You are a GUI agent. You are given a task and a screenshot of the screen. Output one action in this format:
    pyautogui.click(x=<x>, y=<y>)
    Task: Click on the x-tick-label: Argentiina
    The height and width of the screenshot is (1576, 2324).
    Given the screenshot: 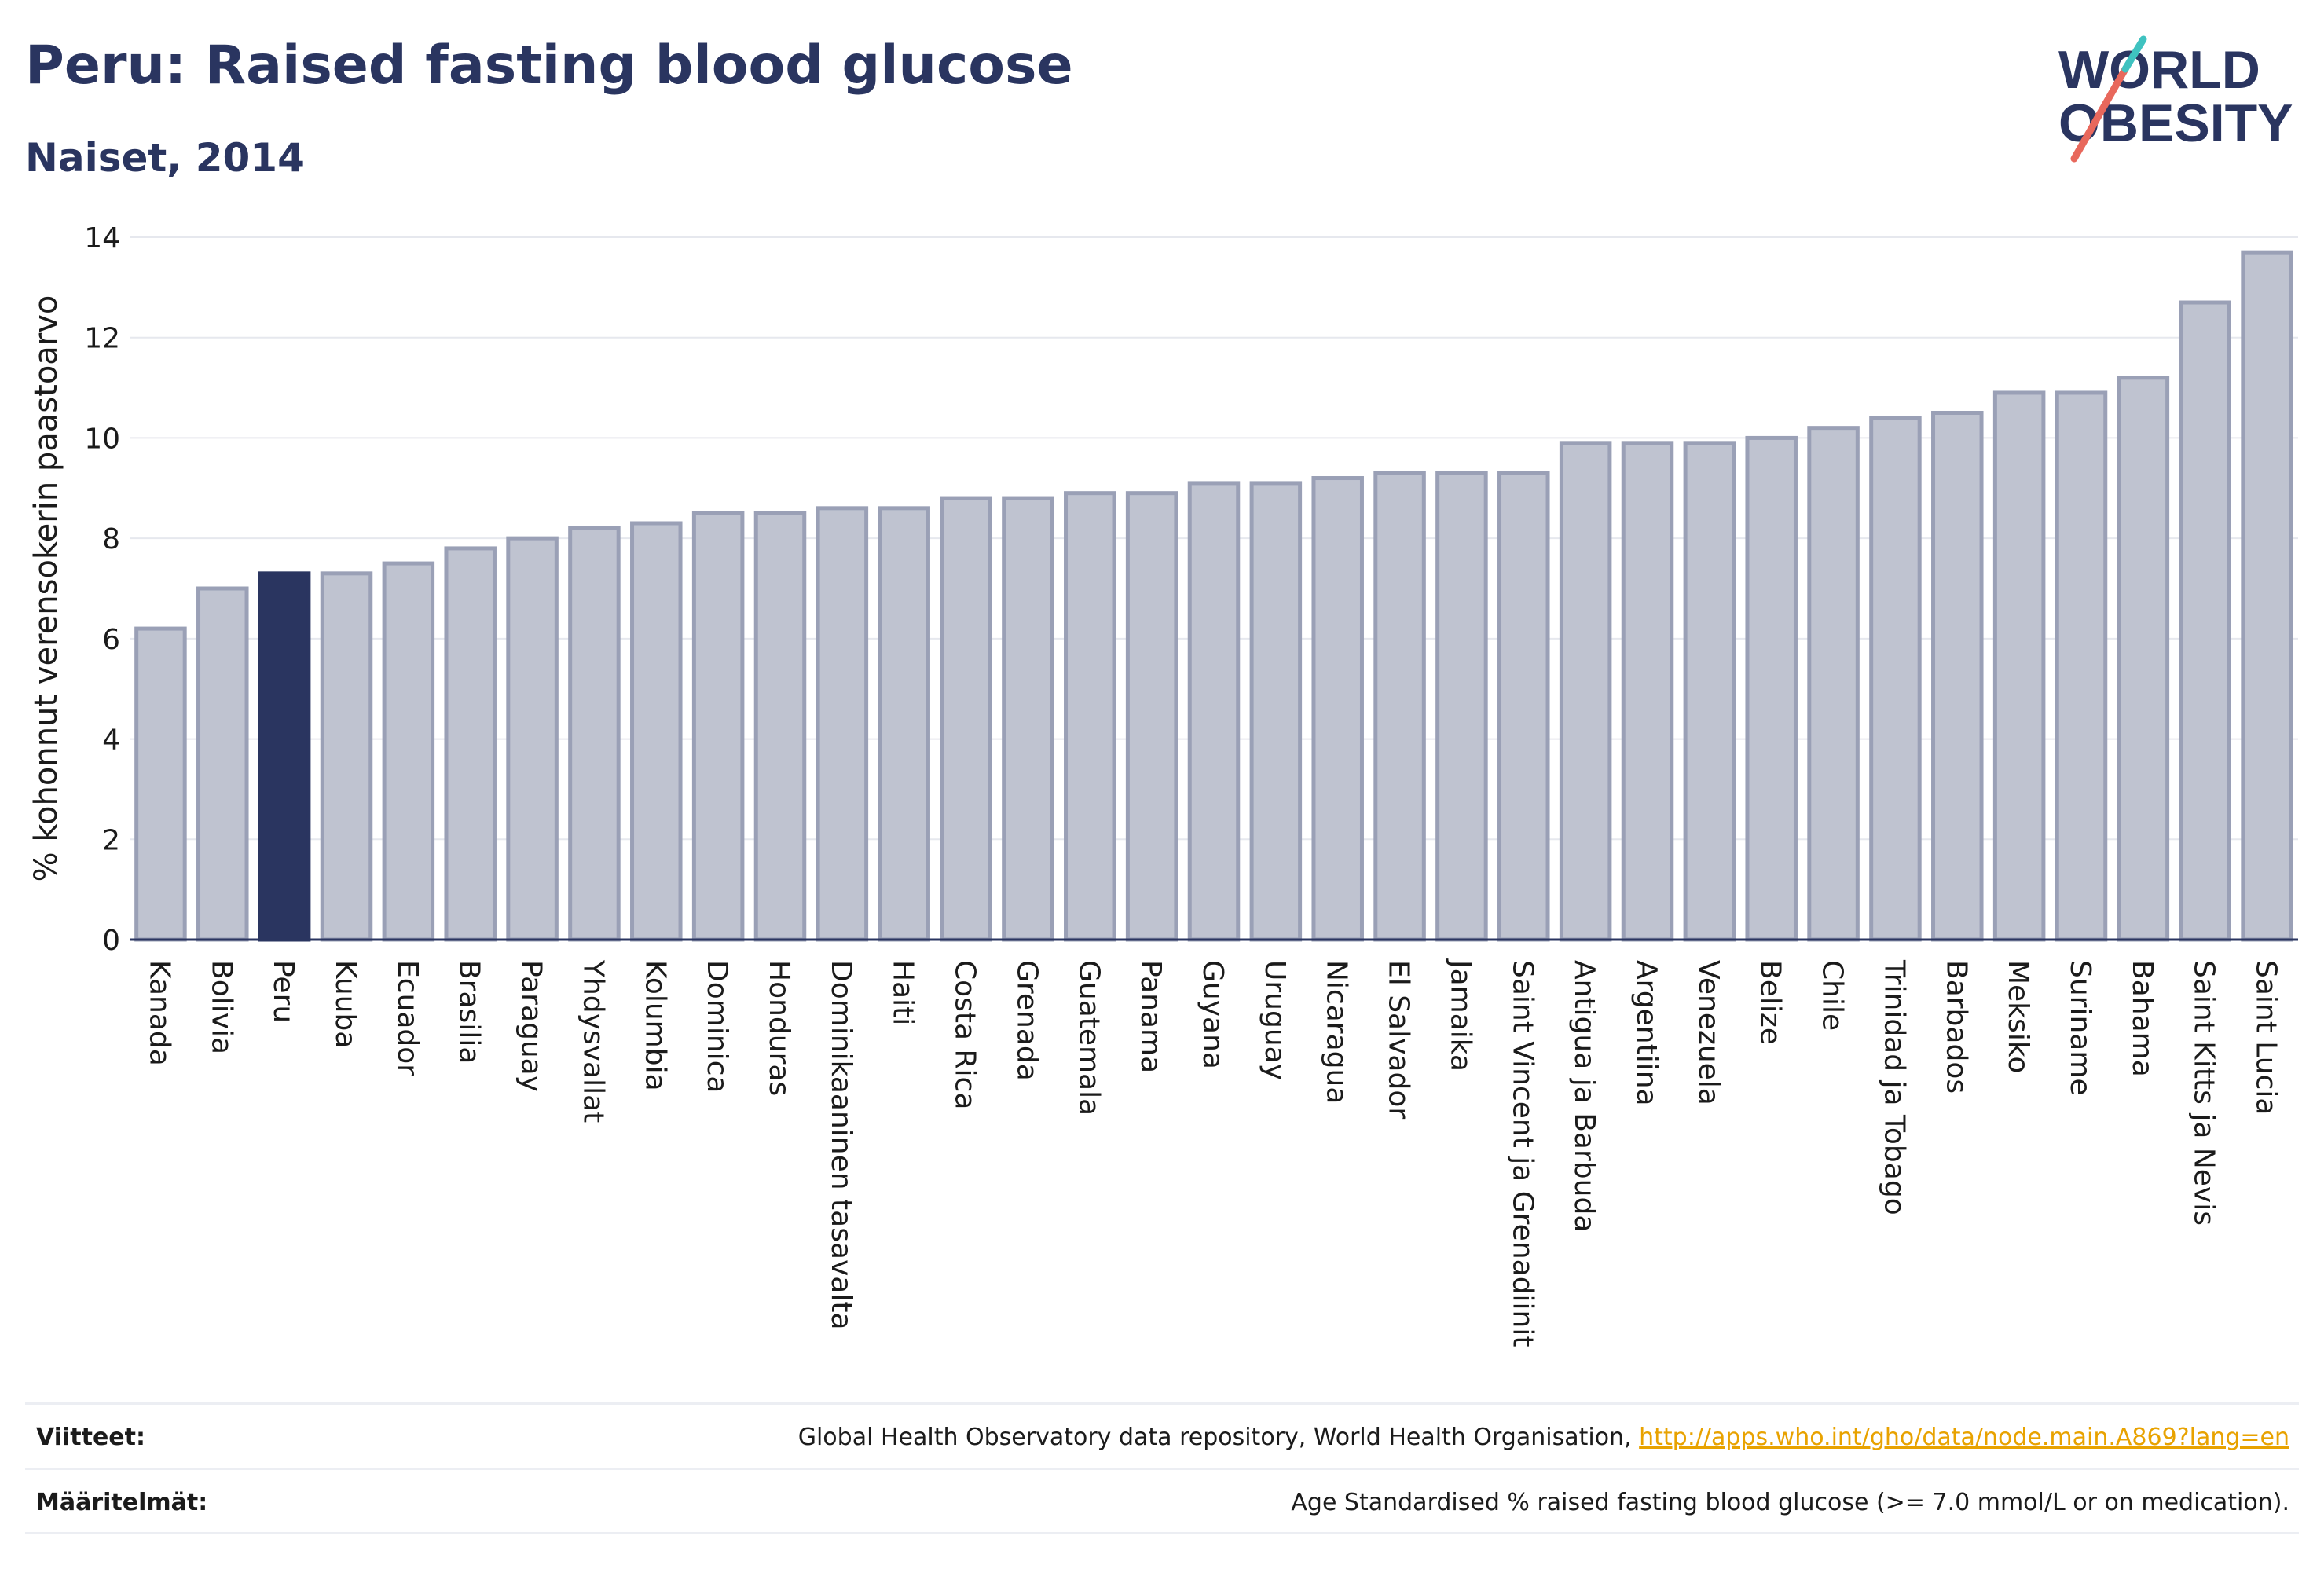 What is the action you would take?
    pyautogui.click(x=1646, y=1033)
    